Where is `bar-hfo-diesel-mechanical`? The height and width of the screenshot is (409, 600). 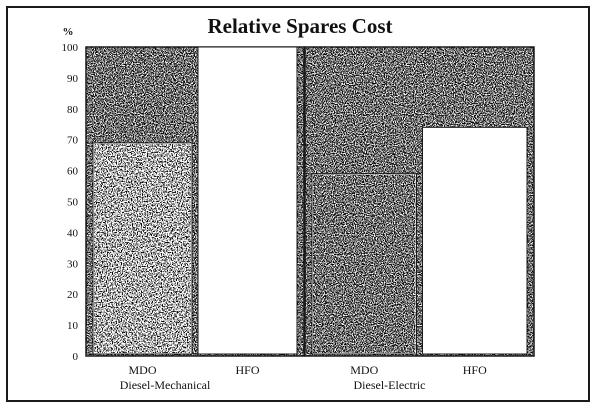 bar-hfo-diesel-mechanical is located at coordinates (247, 200).